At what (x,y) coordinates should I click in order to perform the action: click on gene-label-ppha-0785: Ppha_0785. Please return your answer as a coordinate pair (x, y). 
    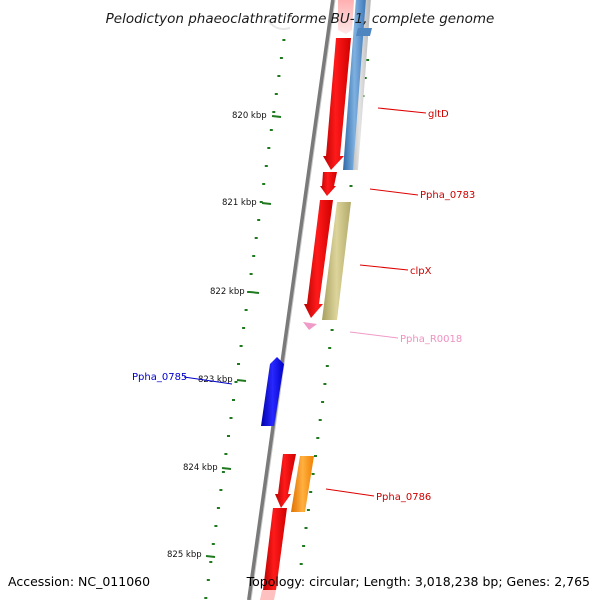
    Looking at the image, I should click on (159, 377).